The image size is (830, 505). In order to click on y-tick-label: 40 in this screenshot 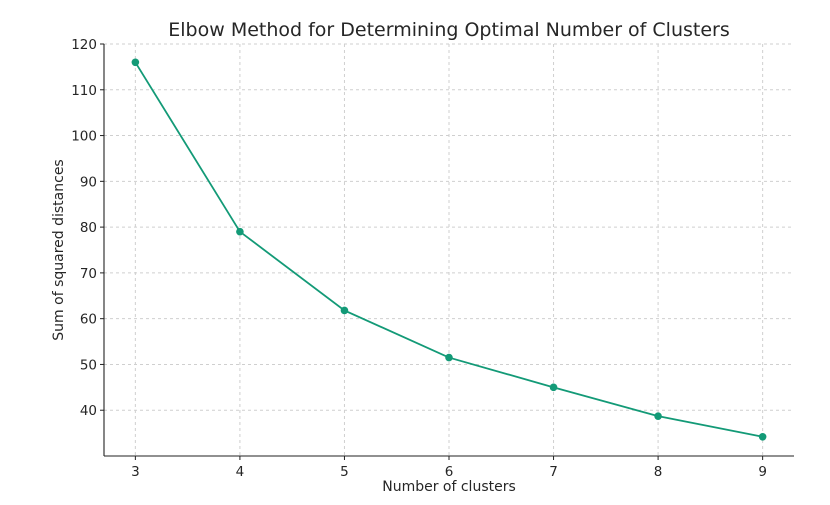, I will do `click(88, 411)`.